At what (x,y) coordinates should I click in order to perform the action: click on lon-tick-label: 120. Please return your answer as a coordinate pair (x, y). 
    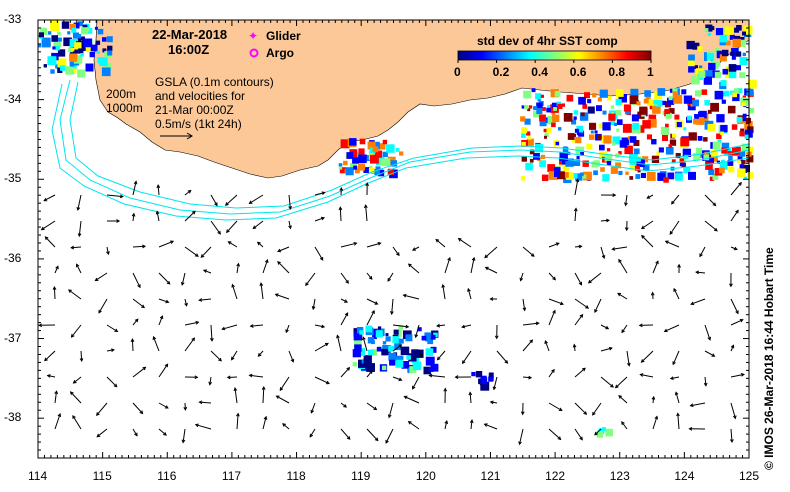
    Looking at the image, I should click on (425, 476).